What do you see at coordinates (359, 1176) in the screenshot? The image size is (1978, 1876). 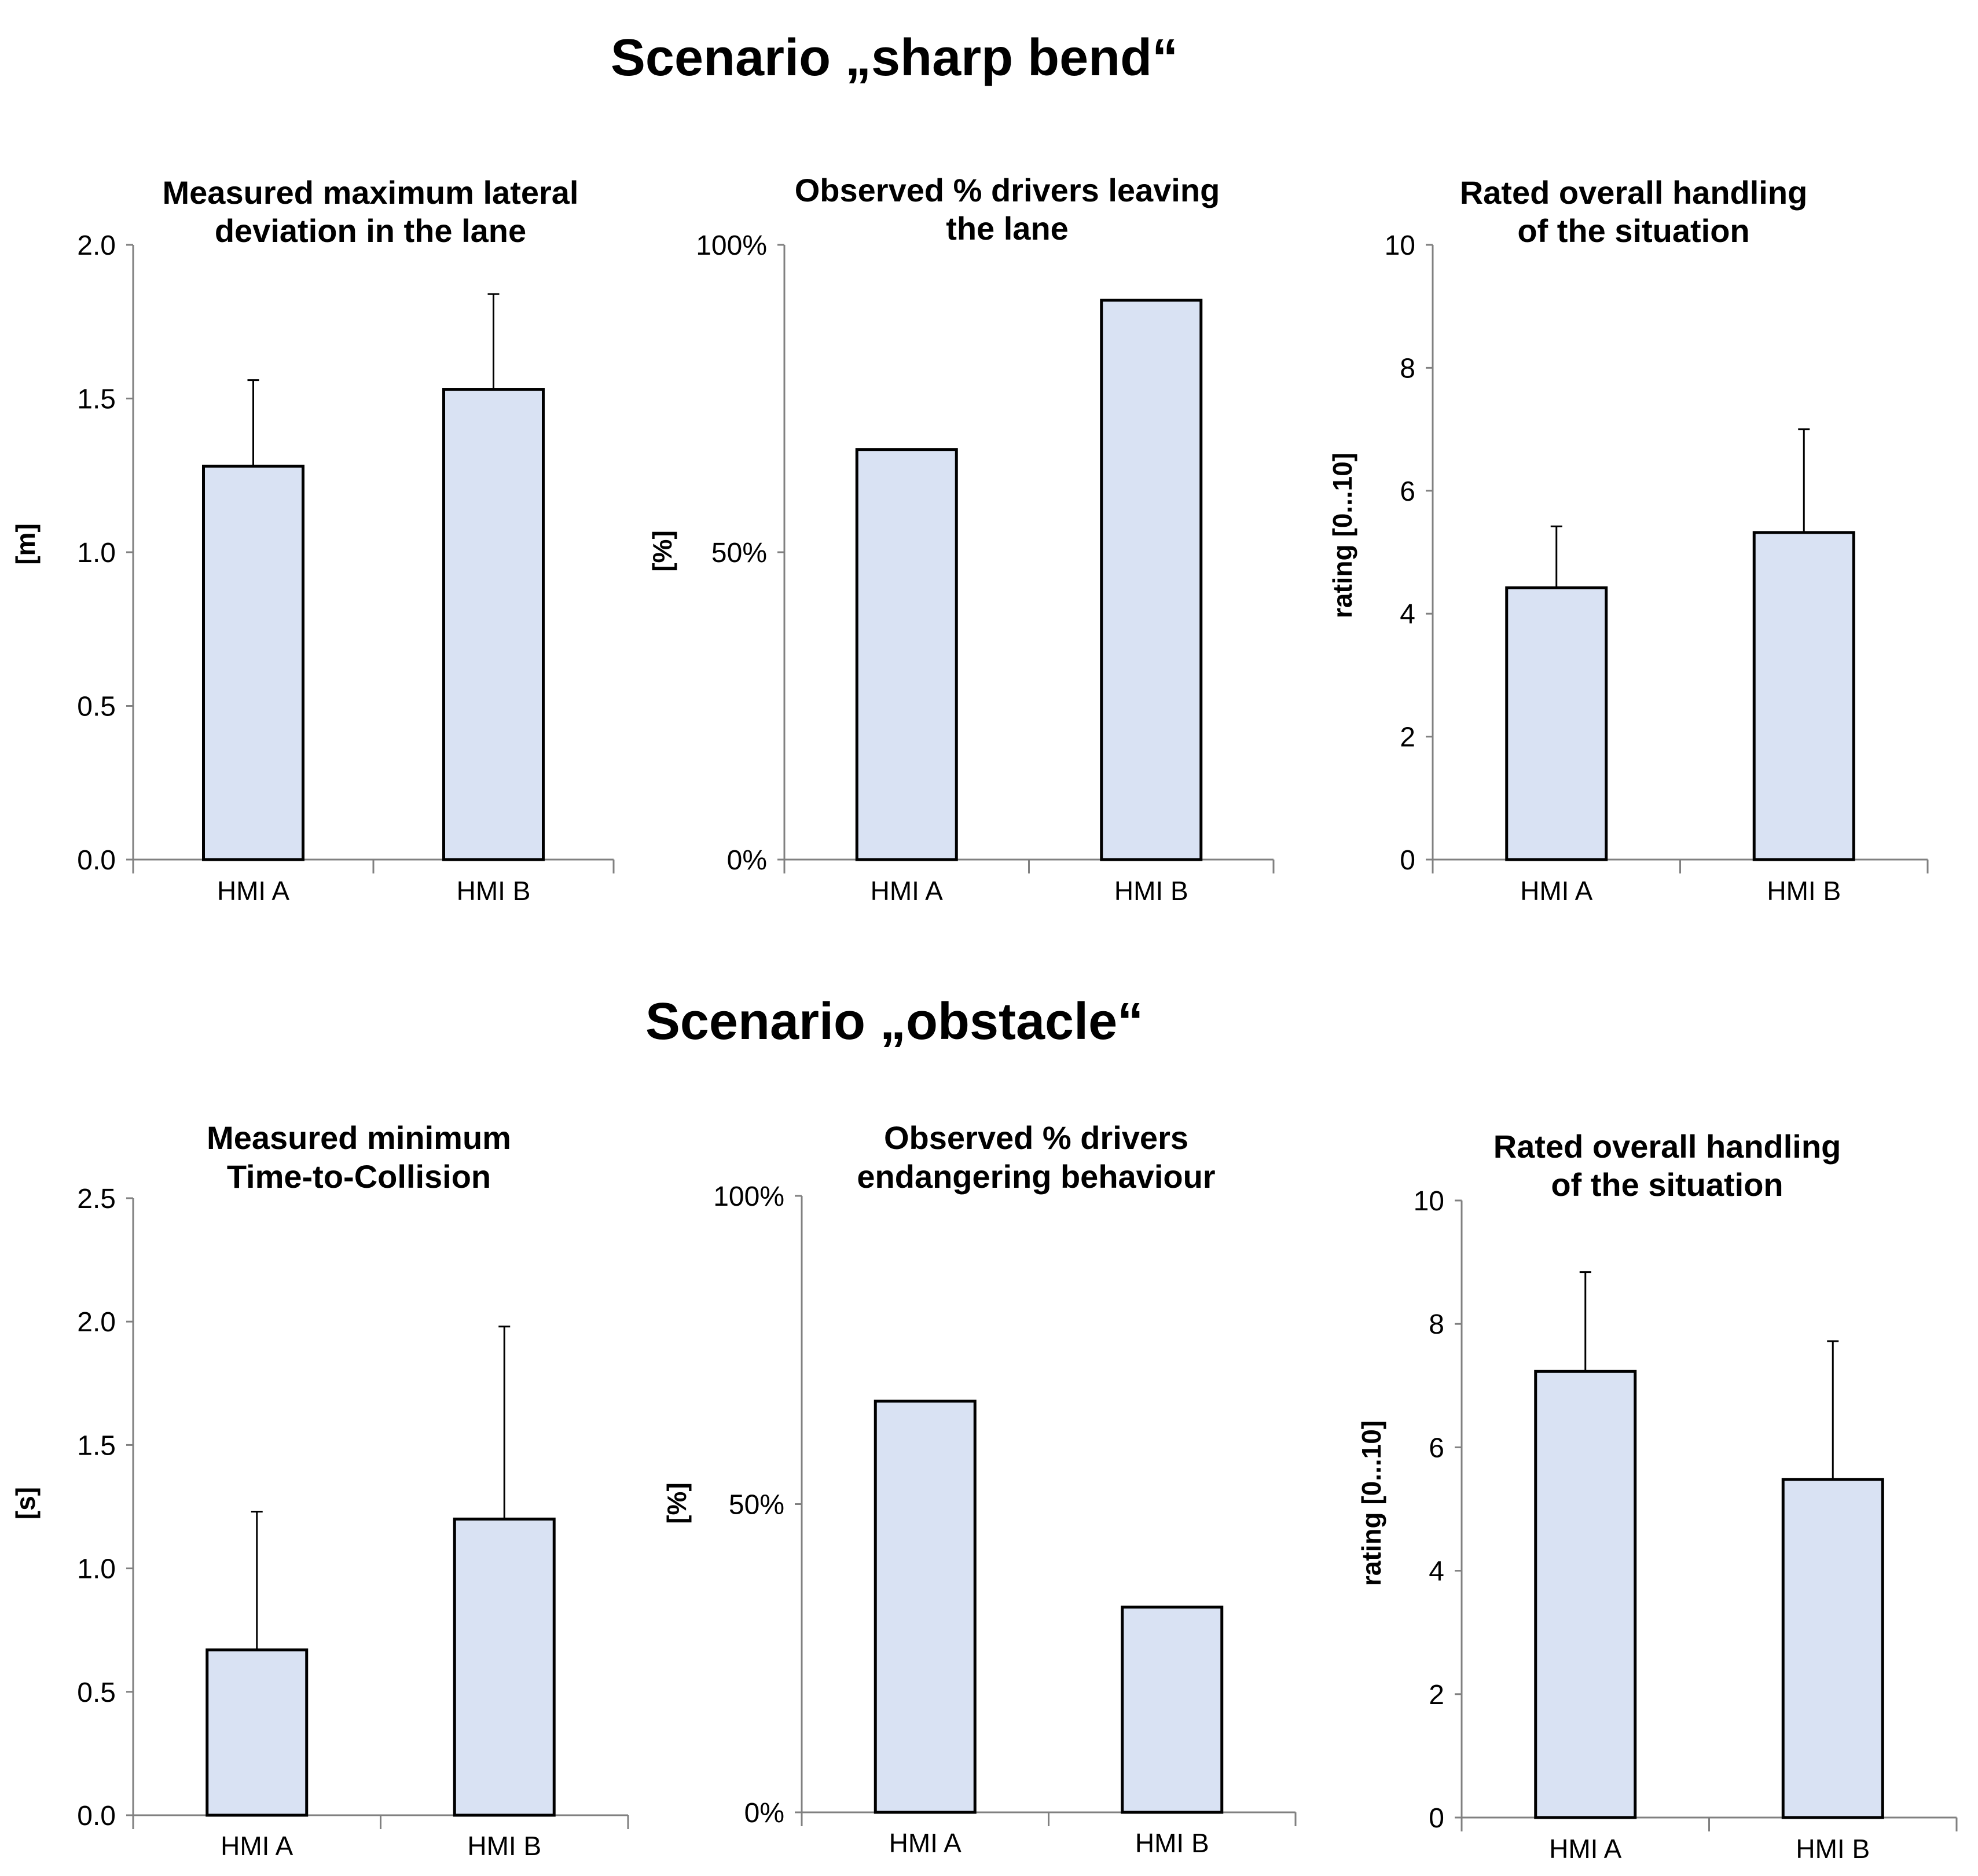 I see `chart-title-line: Time-to-Collision` at bounding box center [359, 1176].